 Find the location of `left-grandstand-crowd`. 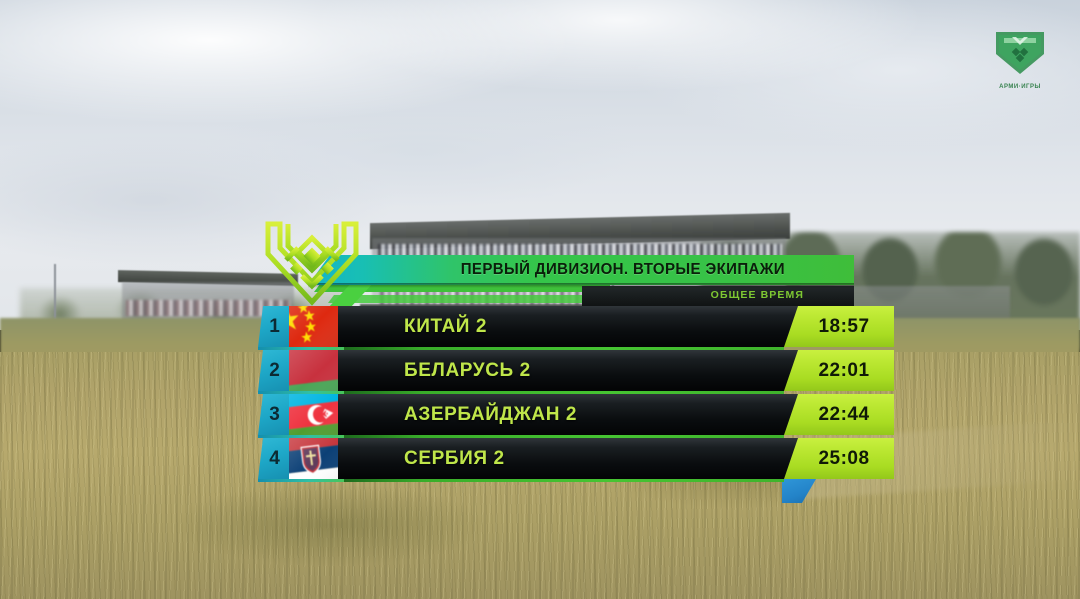

left-grandstand-crowd is located at coordinates (208, 308).